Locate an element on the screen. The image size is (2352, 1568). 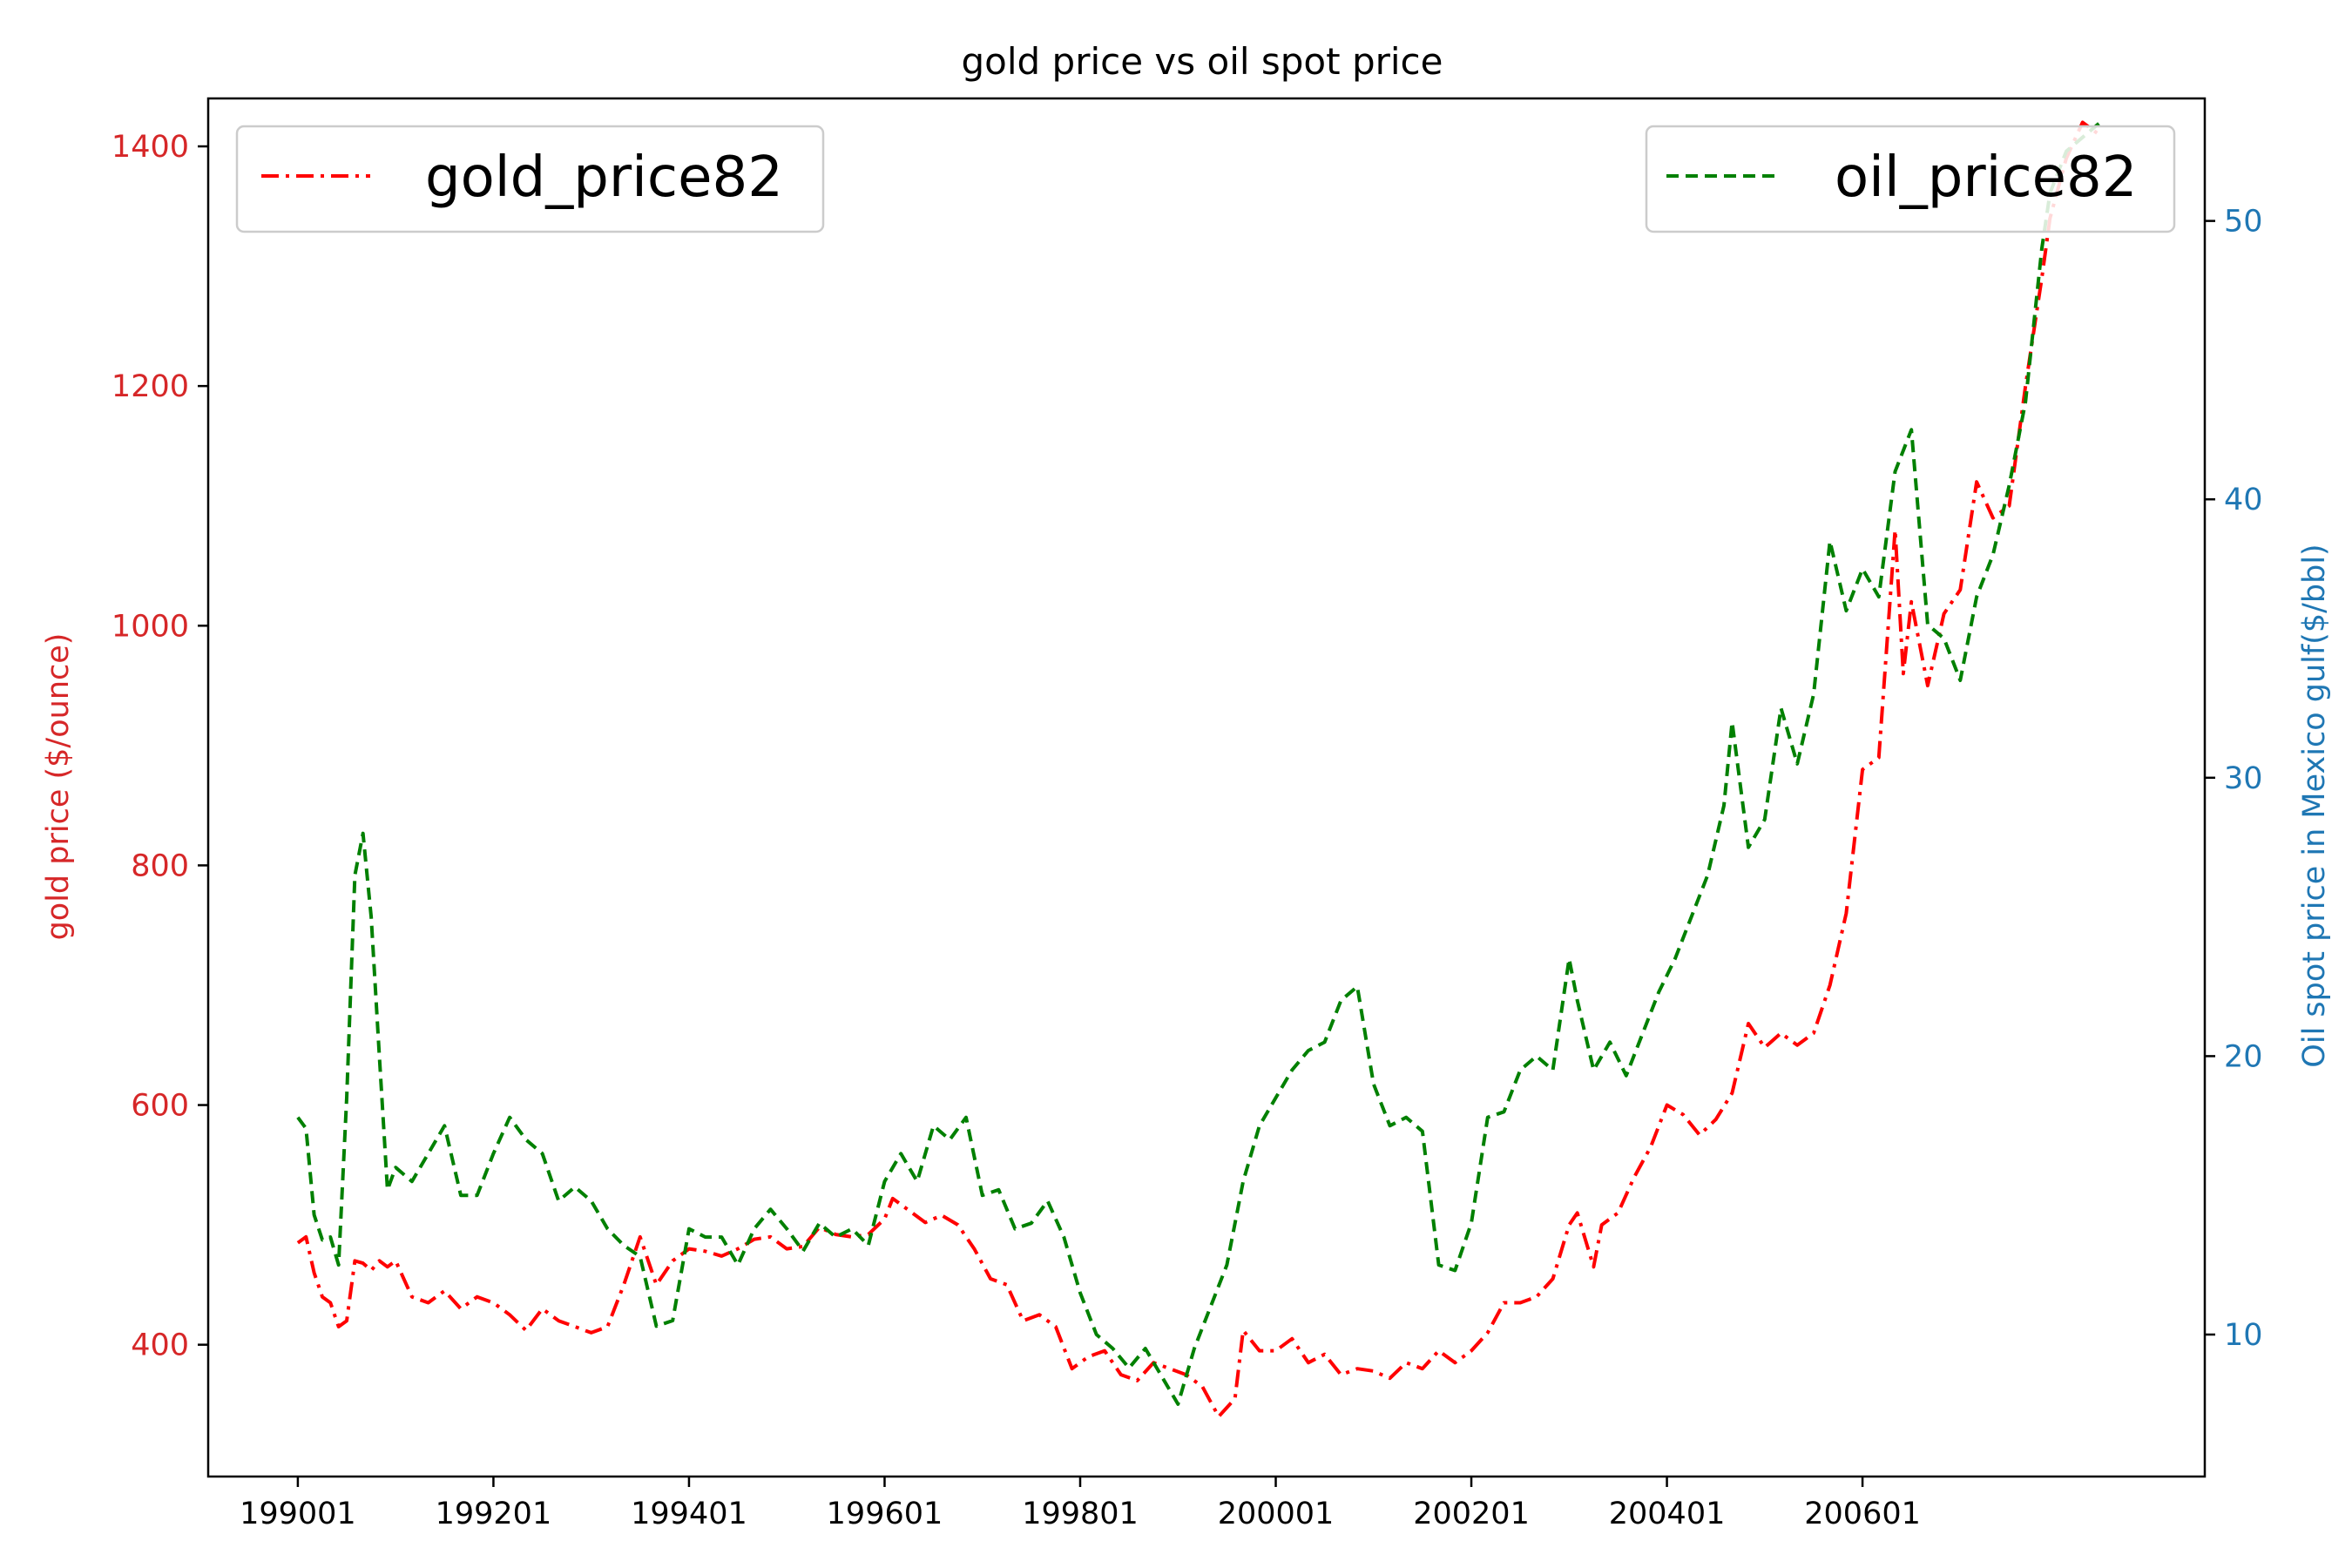
legend-oil: oil_price82 is located at coordinates (1910, 179).